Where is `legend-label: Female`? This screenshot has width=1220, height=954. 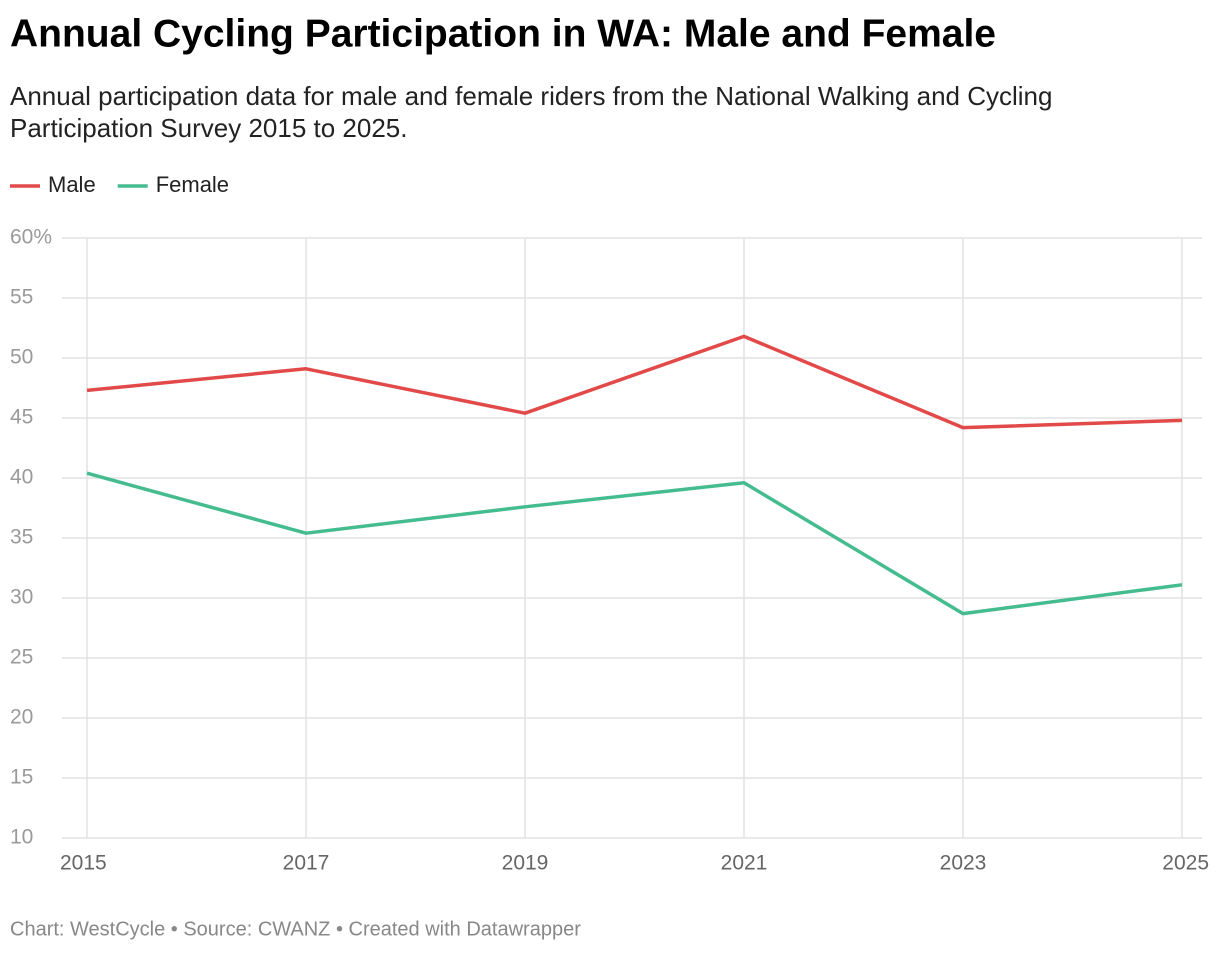
legend-label: Female is located at coordinates (192, 184).